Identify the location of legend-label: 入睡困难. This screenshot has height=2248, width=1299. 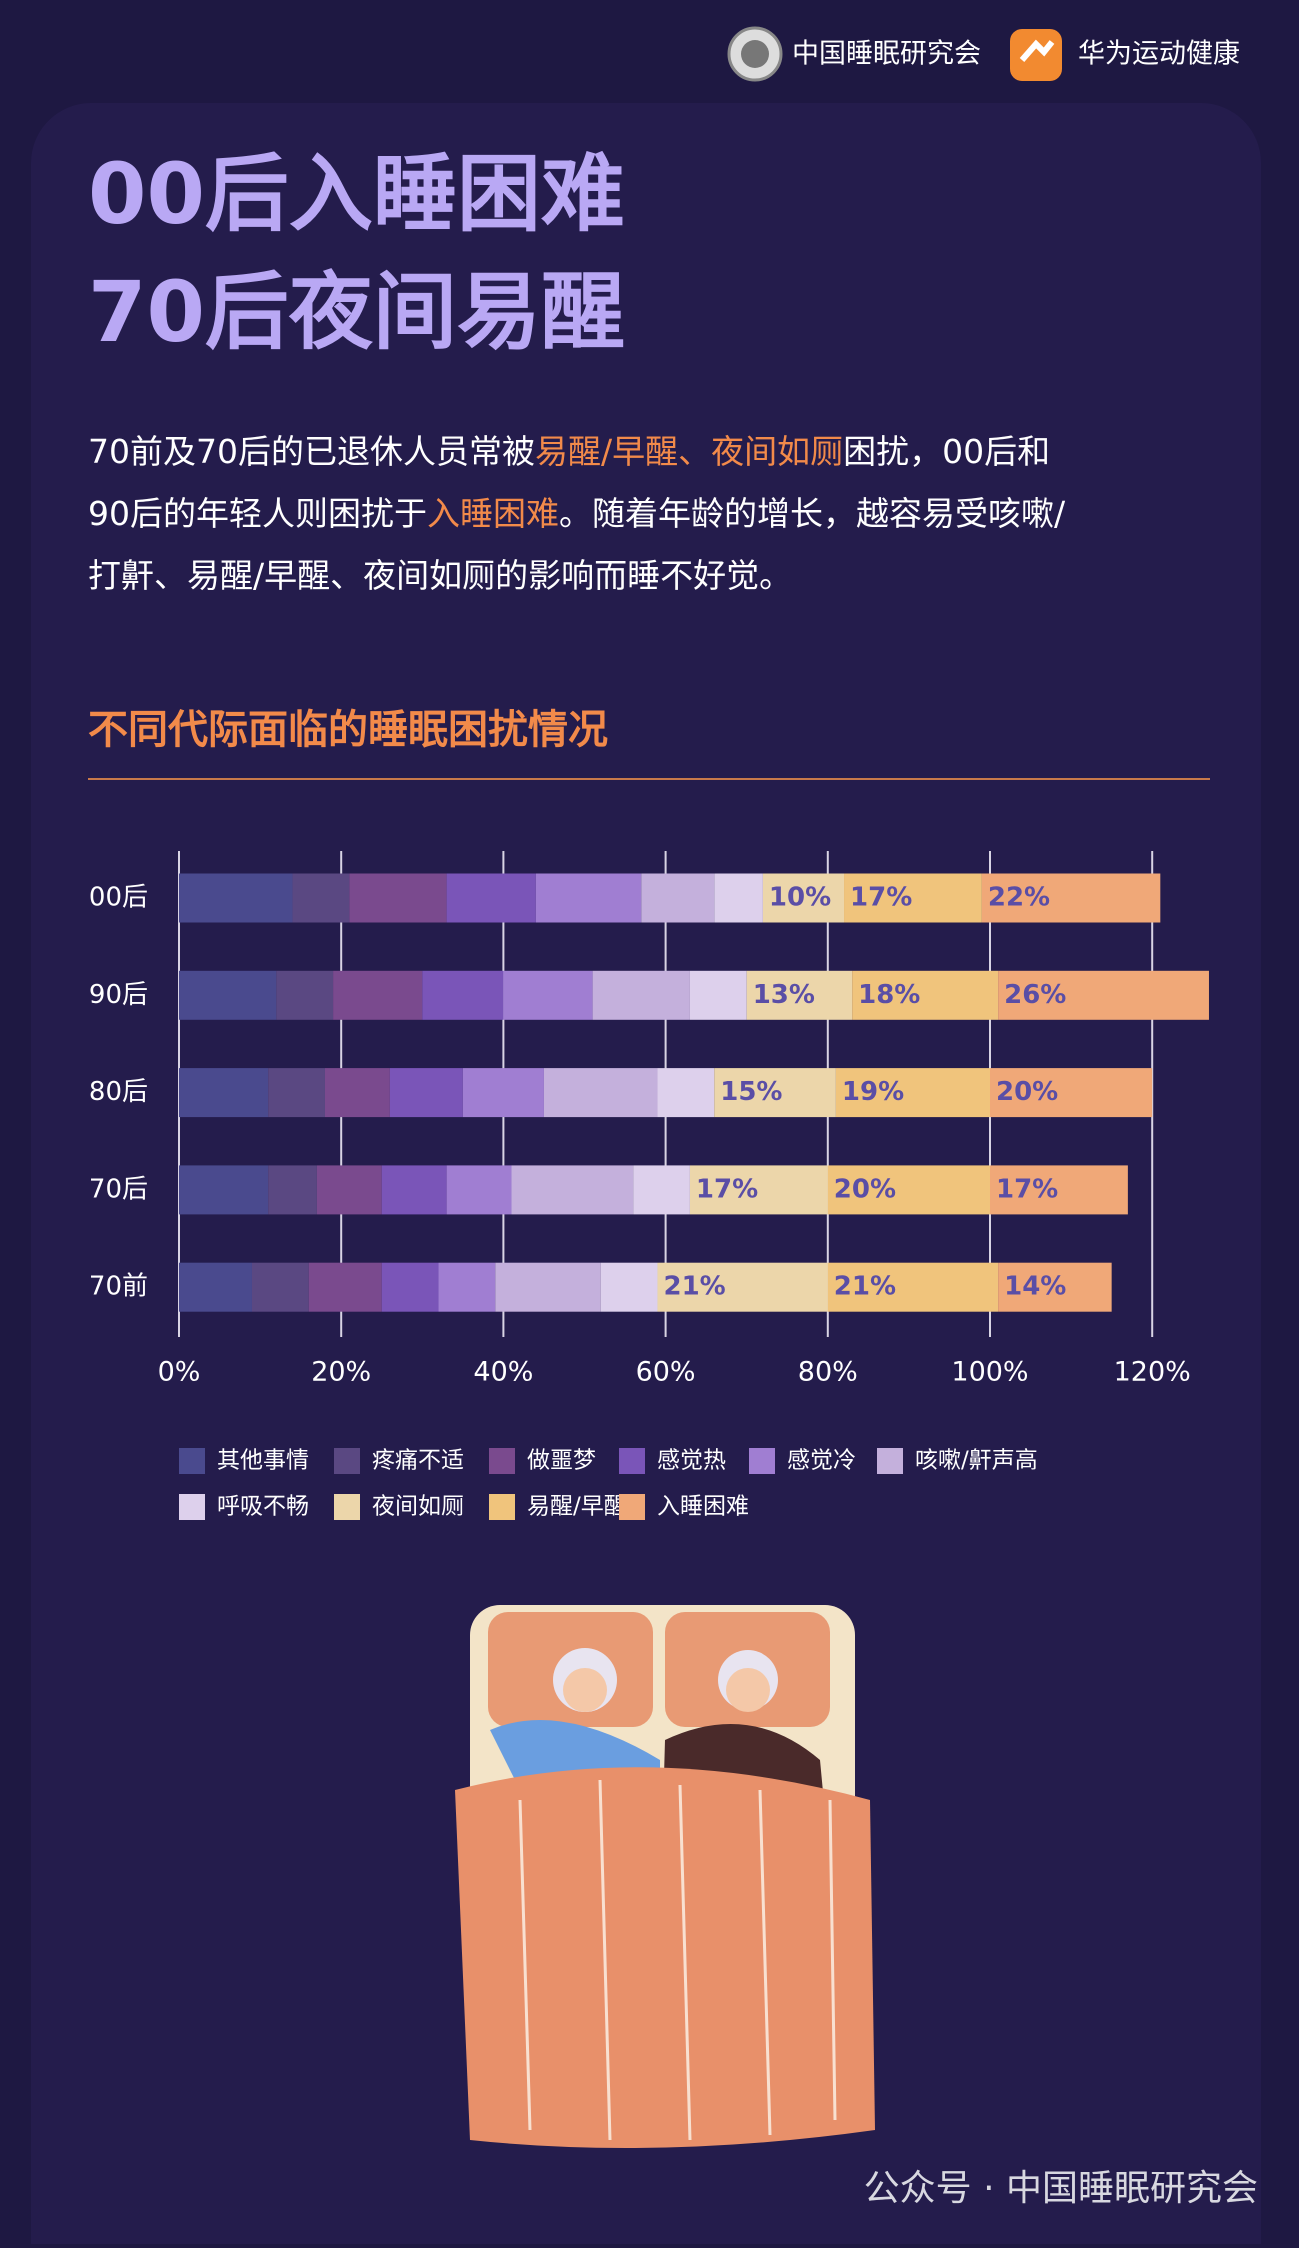
(703, 1507).